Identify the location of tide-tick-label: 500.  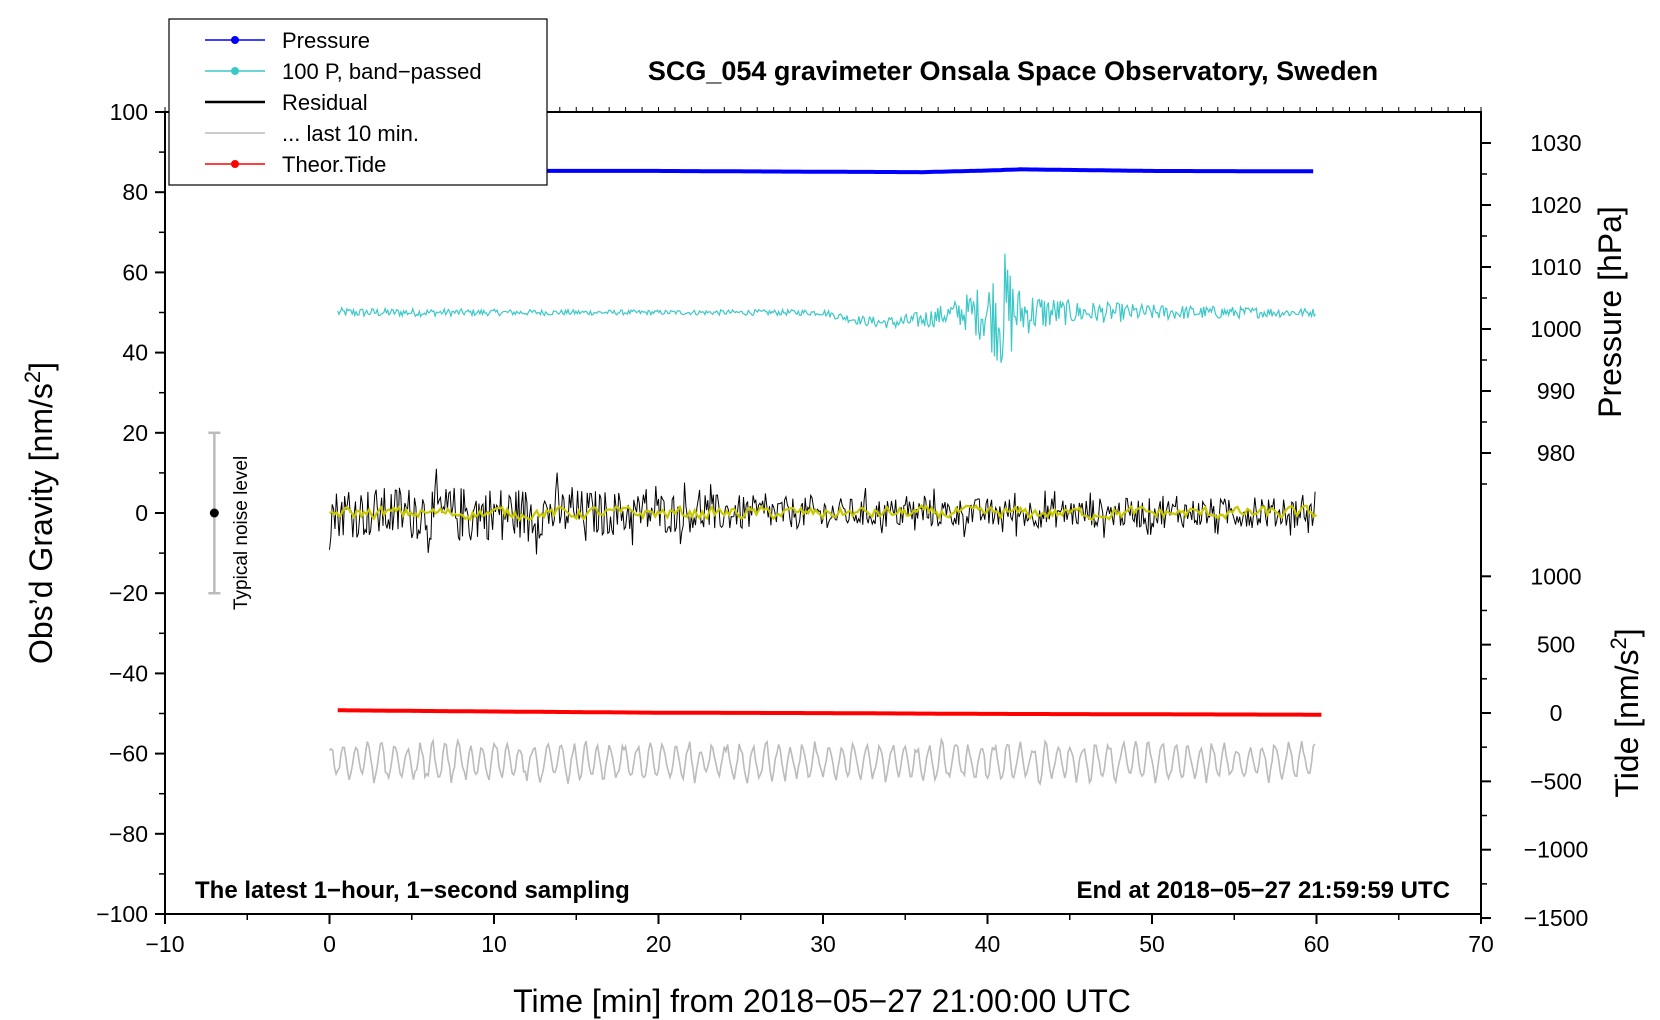
(1556, 645).